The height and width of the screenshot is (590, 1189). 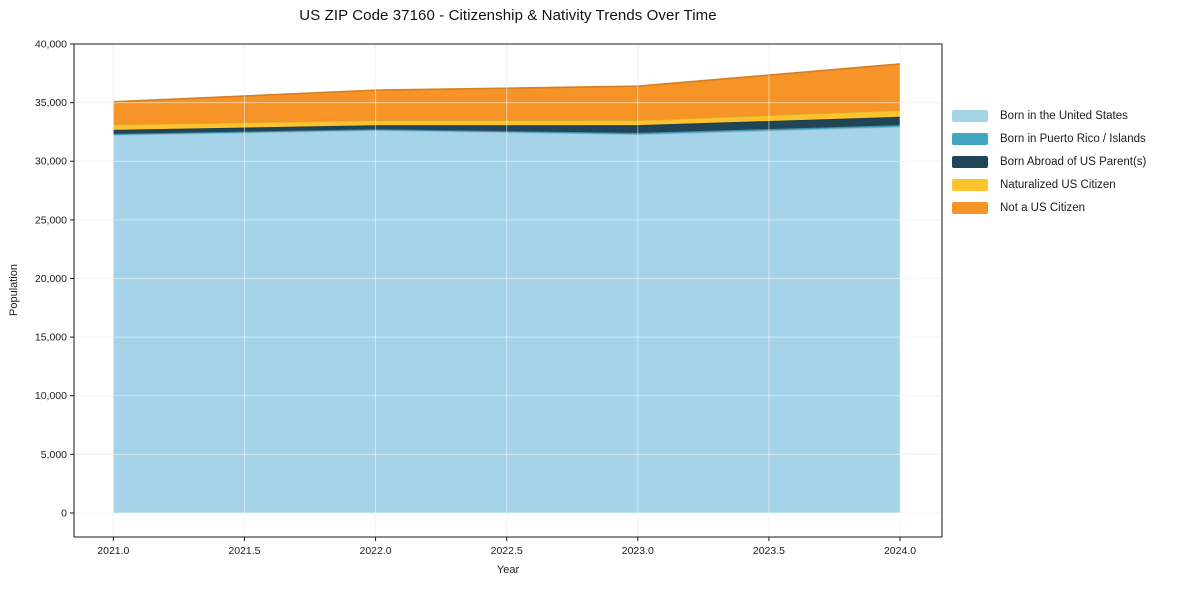 I want to click on y-tick-label: 40,000, so click(x=51, y=45).